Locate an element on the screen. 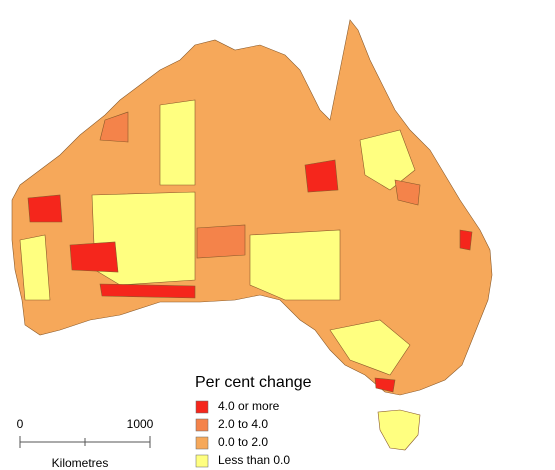 Image resolution: width=555 pixels, height=470 pixels. legend-label: Less than 0.0 is located at coordinates (254, 460).